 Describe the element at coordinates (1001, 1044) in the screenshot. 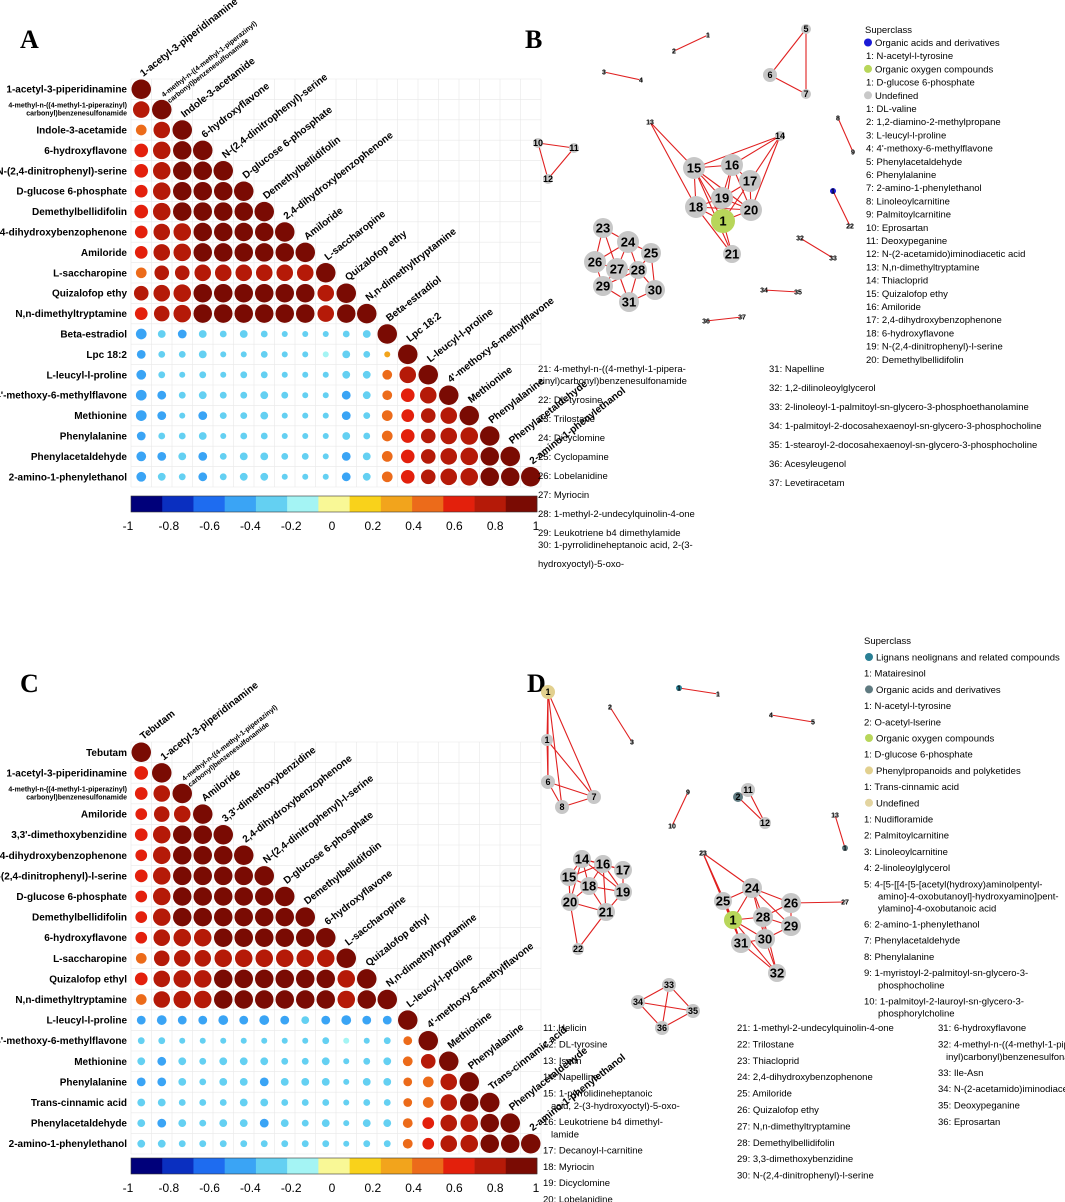

I see `legend-item: 32: 4-methyl-n-((4-methyl-1-piperaz-` at that location.